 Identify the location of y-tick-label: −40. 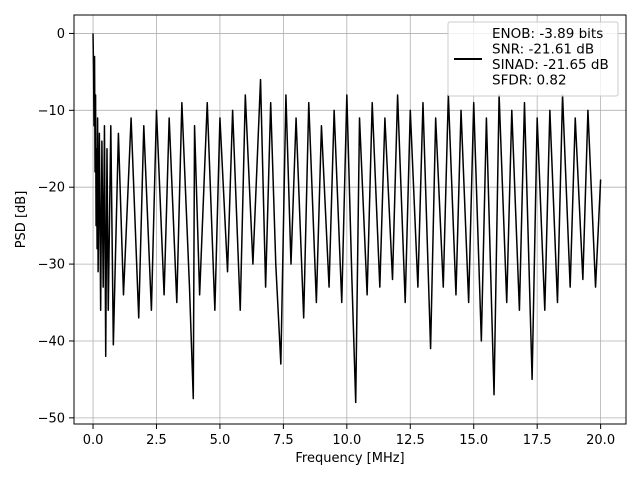
(51, 341).